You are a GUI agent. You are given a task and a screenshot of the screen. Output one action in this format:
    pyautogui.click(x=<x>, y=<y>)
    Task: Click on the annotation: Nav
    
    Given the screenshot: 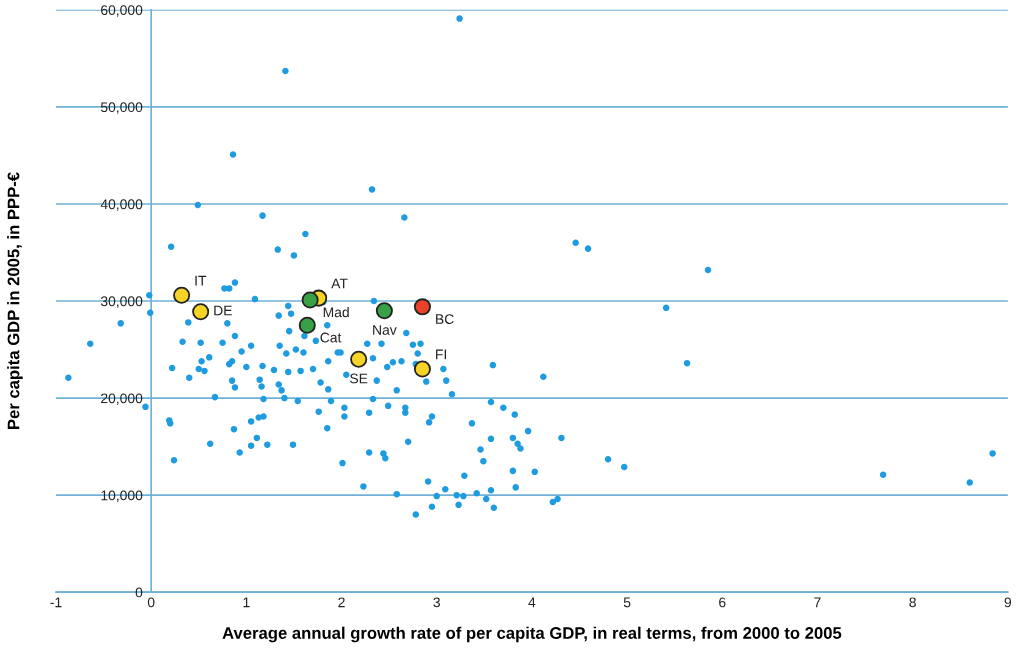 What is the action you would take?
    pyautogui.click(x=385, y=330)
    